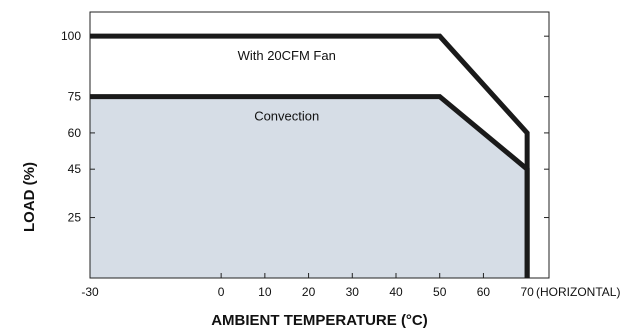 This screenshot has height=331, width=632. Describe the element at coordinates (75, 218) in the screenshot. I see `y-tick-label: 25` at that location.